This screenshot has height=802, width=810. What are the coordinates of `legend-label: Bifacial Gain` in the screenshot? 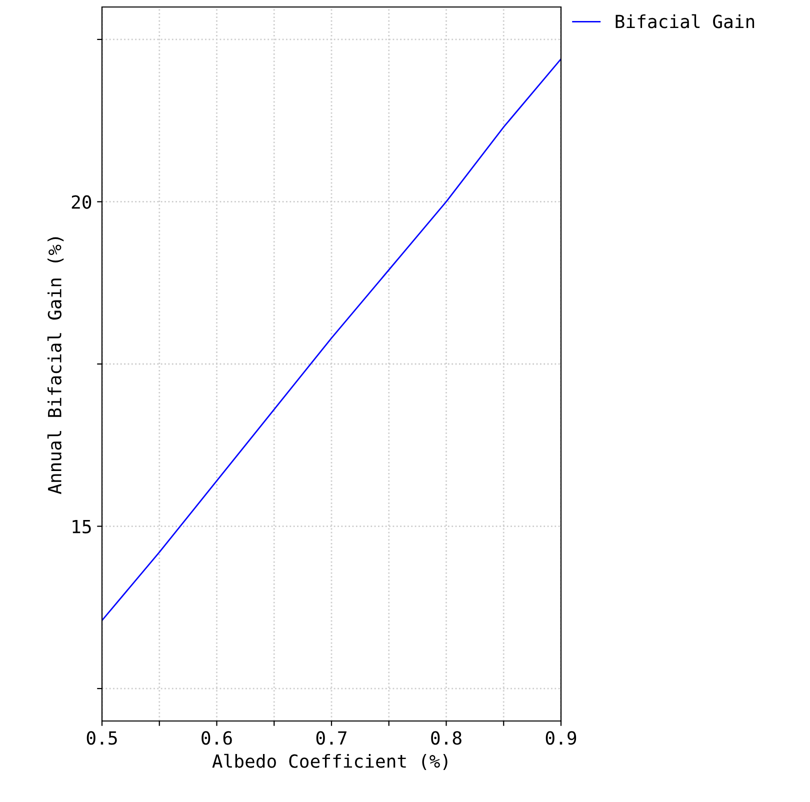 It's located at (685, 21).